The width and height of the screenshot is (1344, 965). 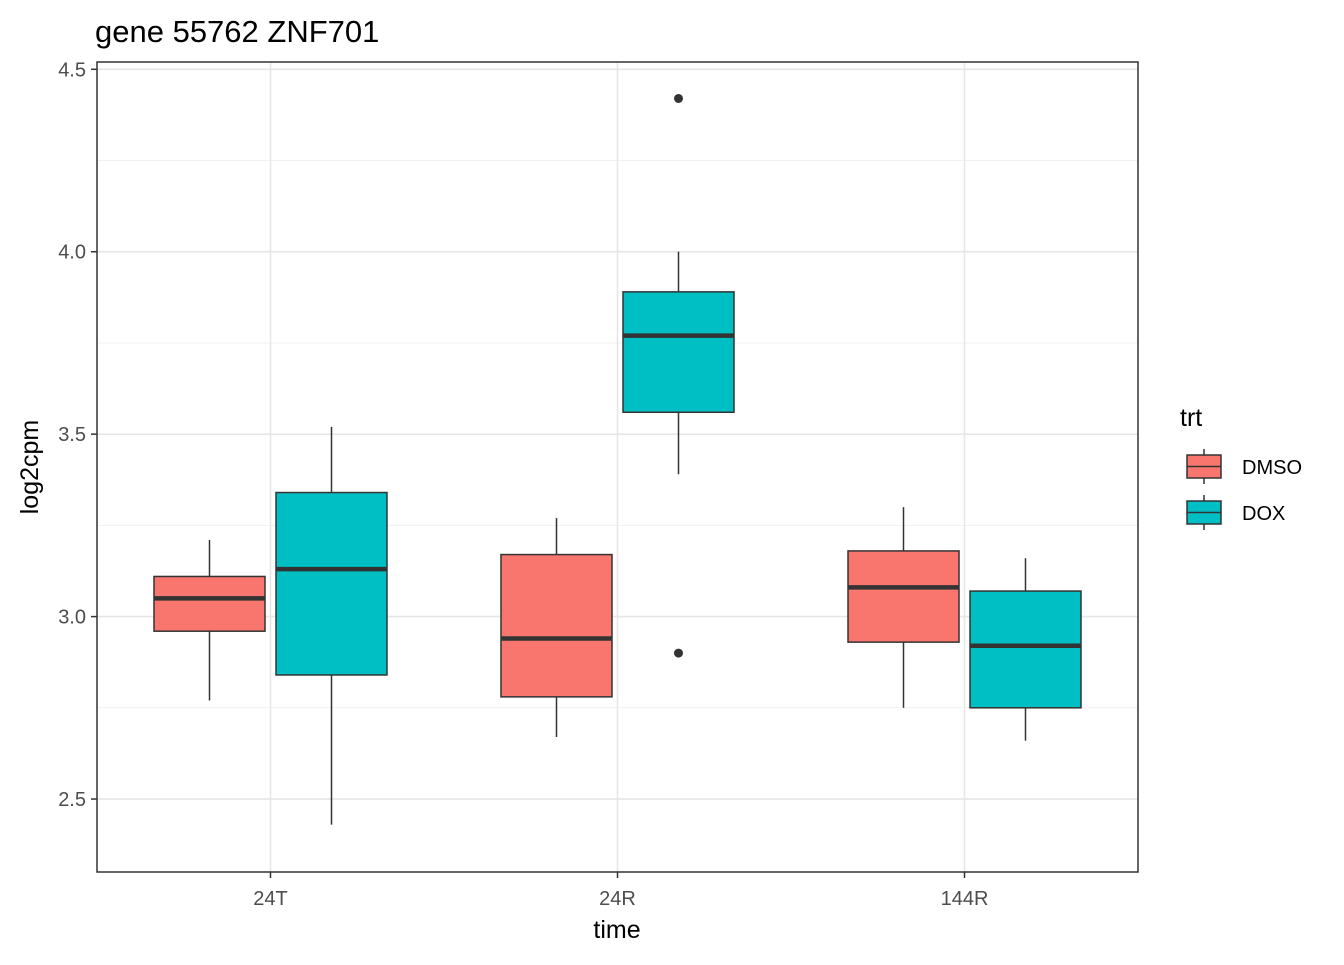 What do you see at coordinates (1235, 512) in the screenshot?
I see `legend-item-dox: DOX` at bounding box center [1235, 512].